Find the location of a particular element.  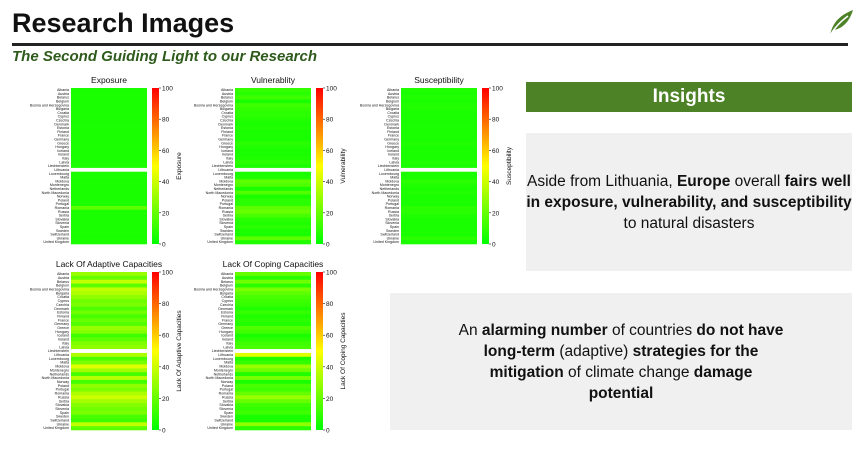

country-label: Belarus is located at coordinates (63, 98).